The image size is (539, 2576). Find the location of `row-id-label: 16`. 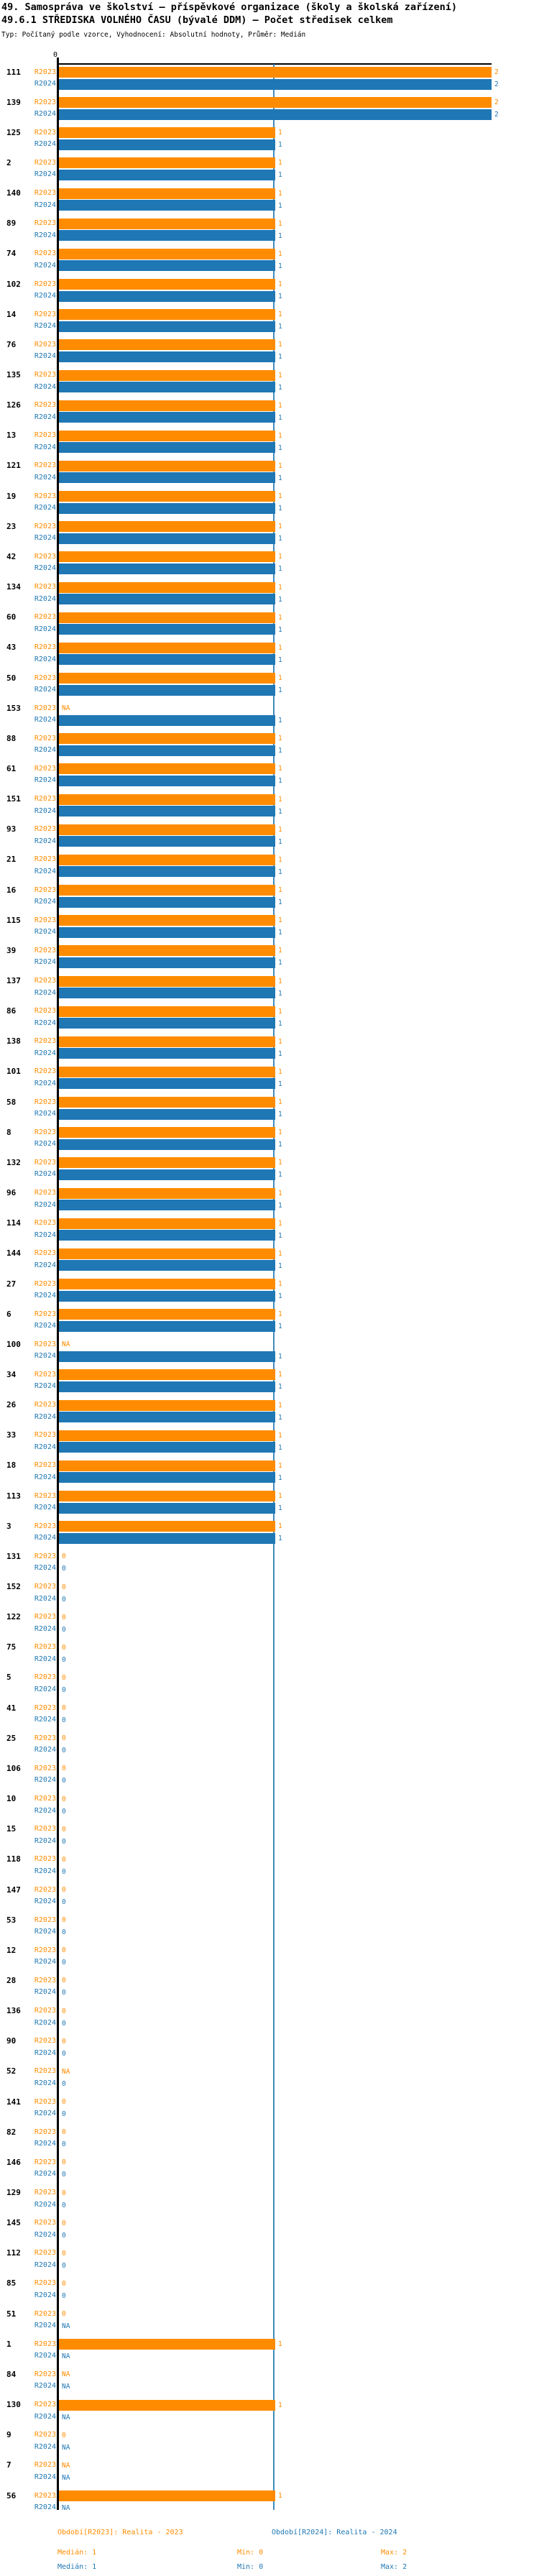

row-id-label: 16 is located at coordinates (11, 890).